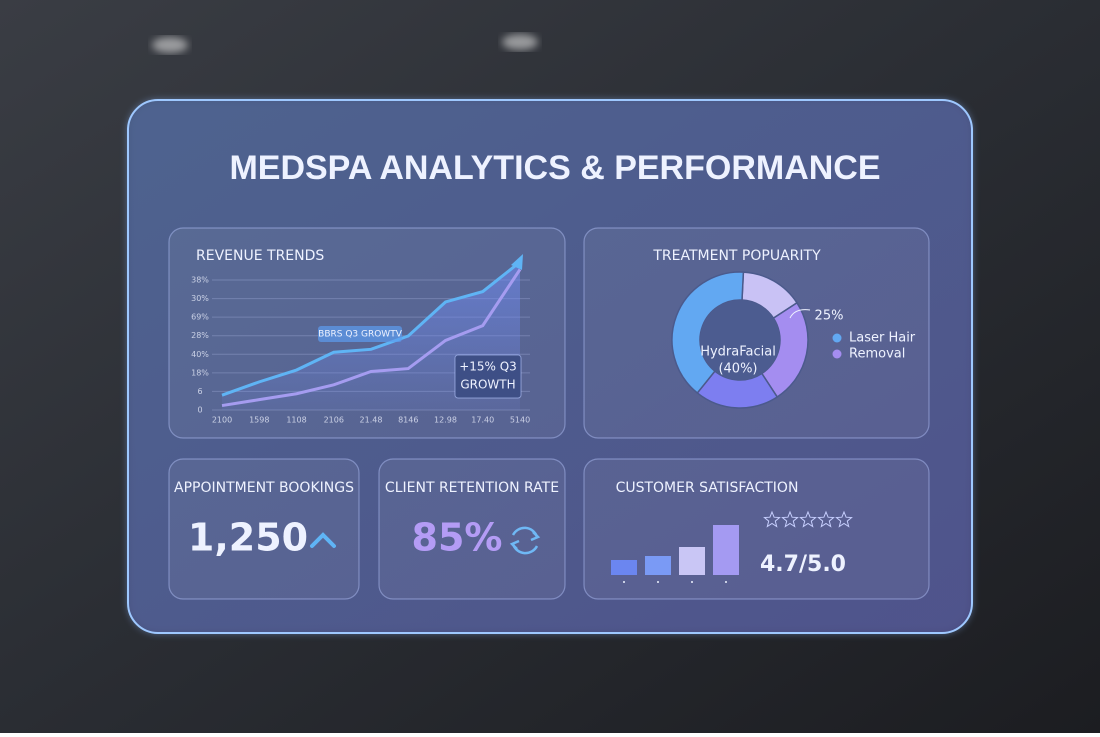  Describe the element at coordinates (296, 420) in the screenshot. I see `x-tick-label: 1108` at that location.